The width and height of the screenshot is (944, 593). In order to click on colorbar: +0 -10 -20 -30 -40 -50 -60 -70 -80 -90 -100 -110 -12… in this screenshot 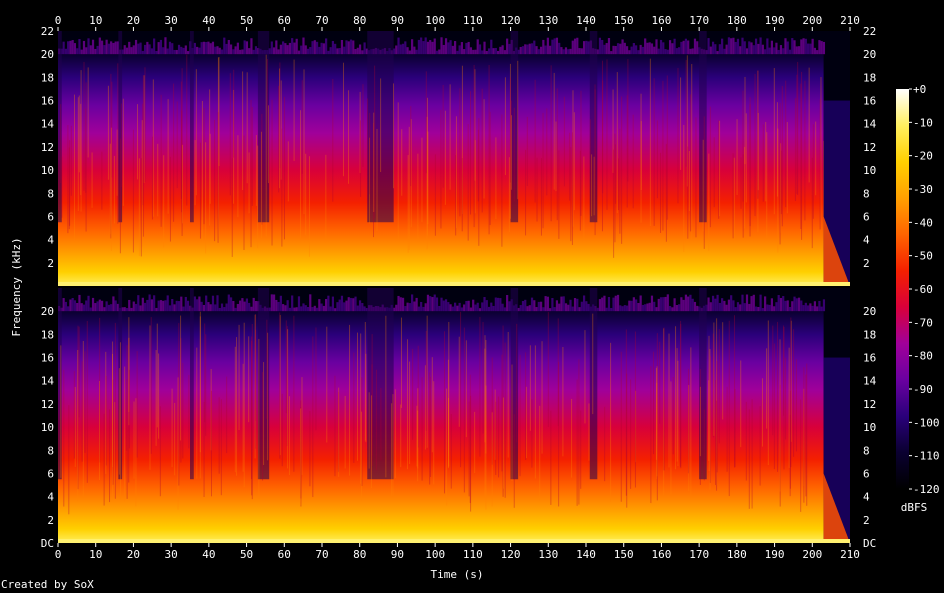, I will do `click(918, 298)`.